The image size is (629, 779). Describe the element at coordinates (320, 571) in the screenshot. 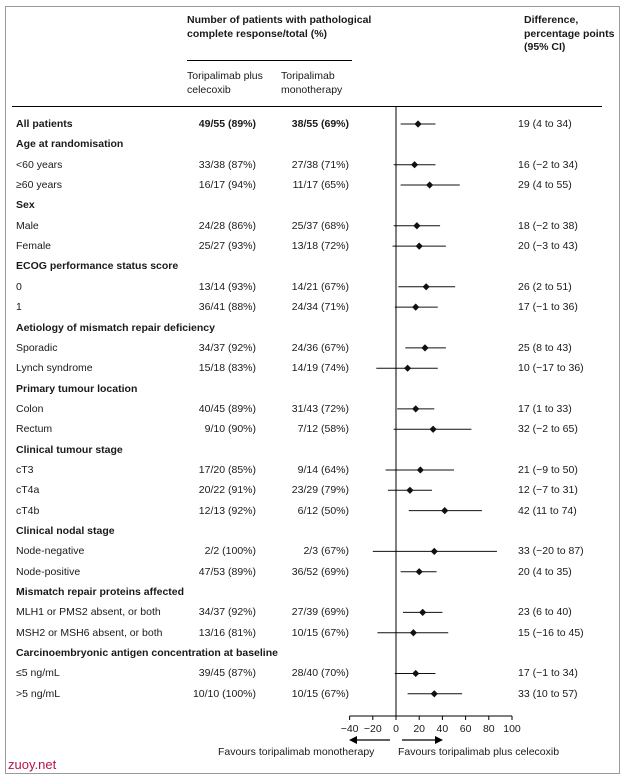

I see `arm2-value: 36/52 (69%)` at that location.